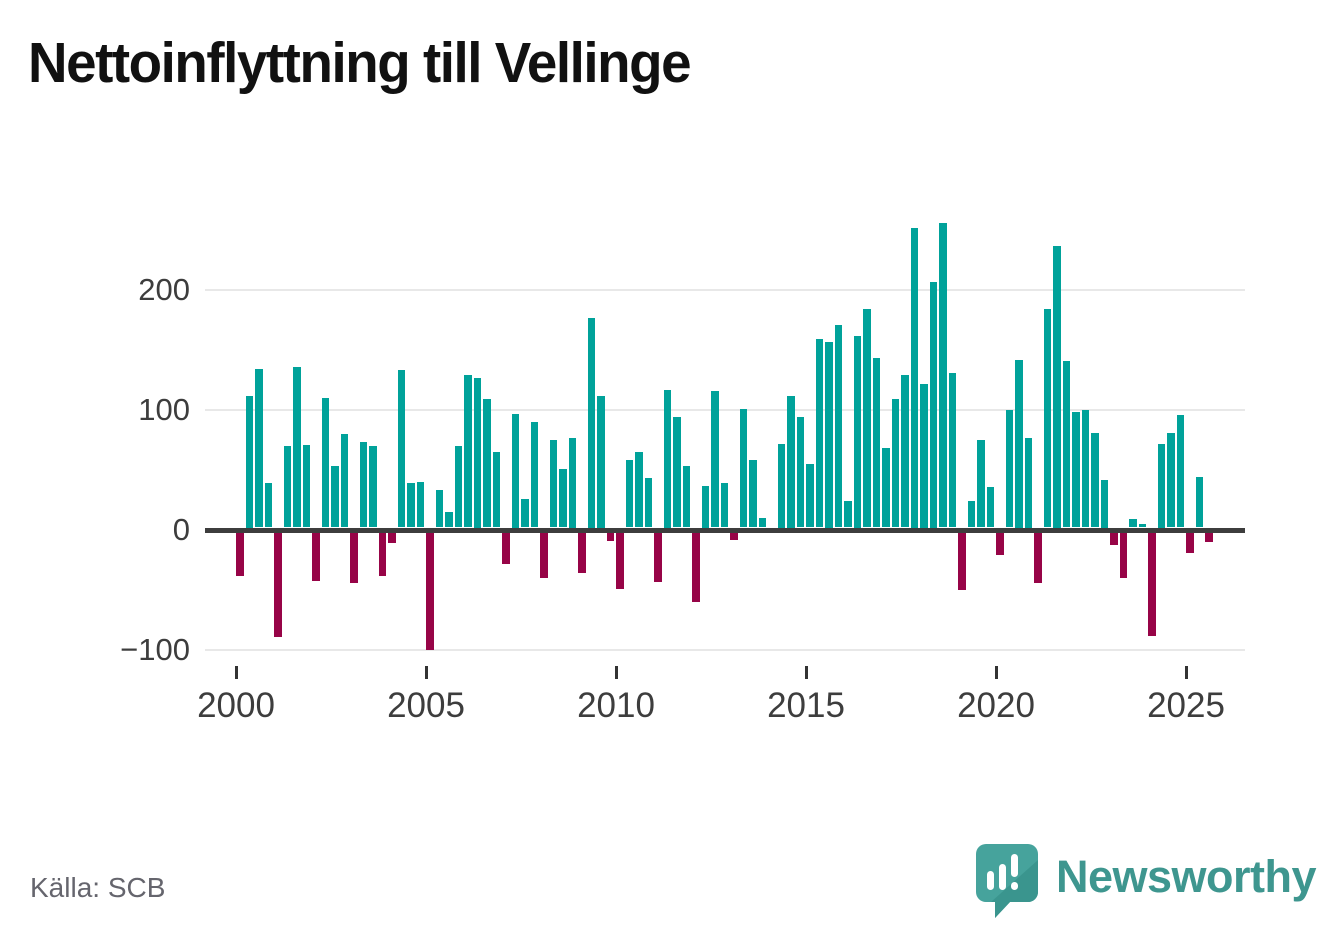 The width and height of the screenshot is (1322, 939). What do you see at coordinates (1186, 705) in the screenshot?
I see `x-axis-label: 2025` at bounding box center [1186, 705].